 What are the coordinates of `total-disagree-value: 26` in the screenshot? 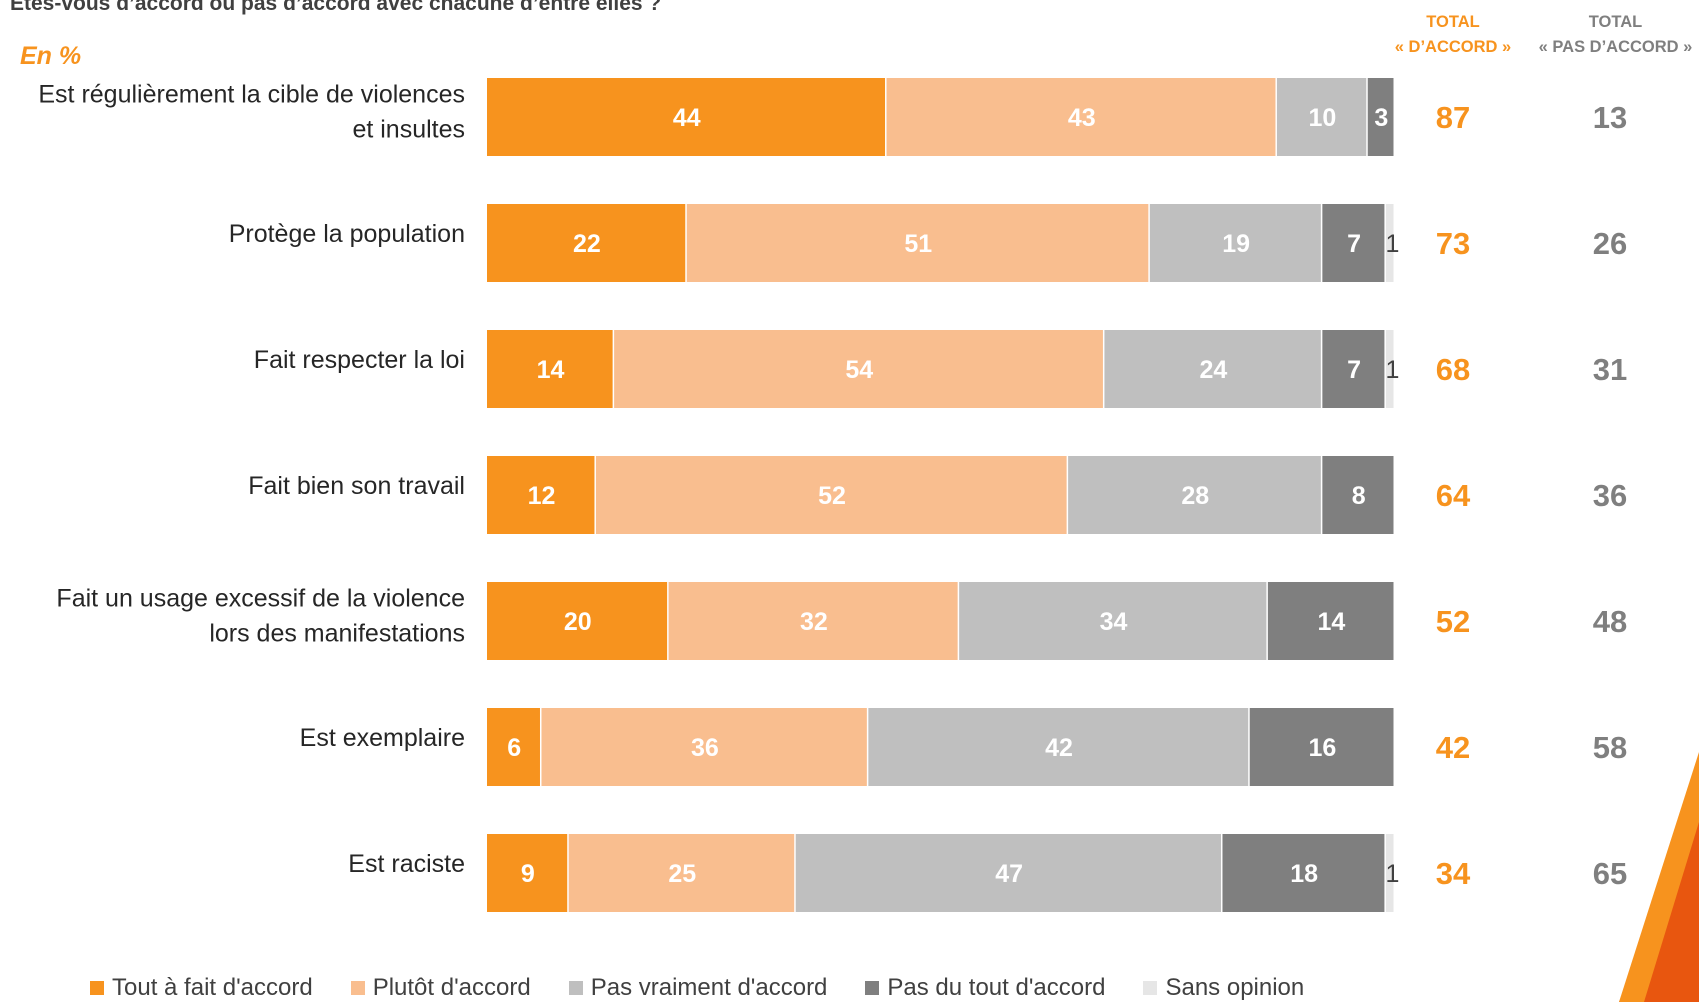 It's located at (1610, 243).